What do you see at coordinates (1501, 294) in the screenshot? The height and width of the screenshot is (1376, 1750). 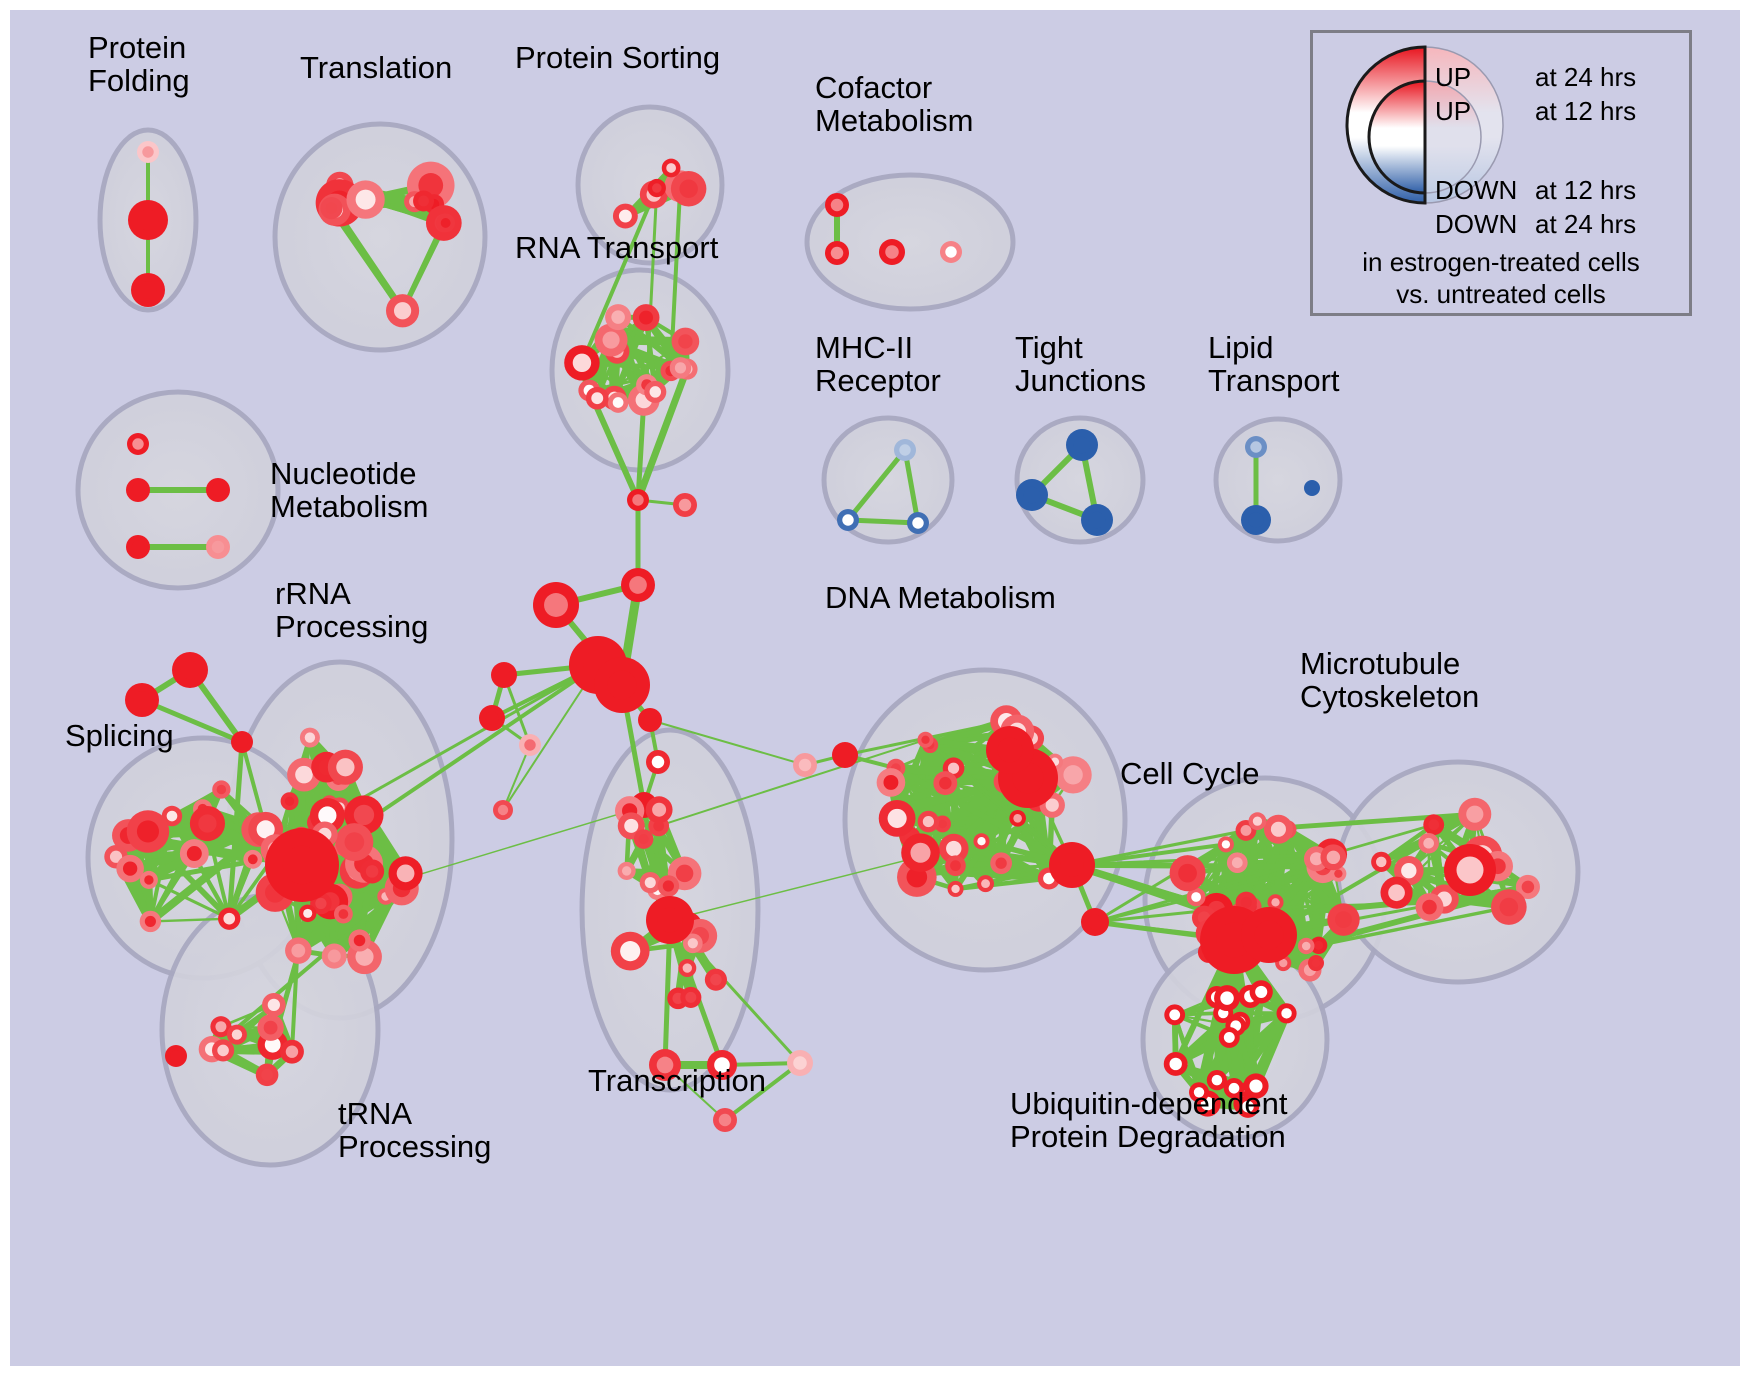 I see `legend-footer-line2: vs. untreated cells` at bounding box center [1501, 294].